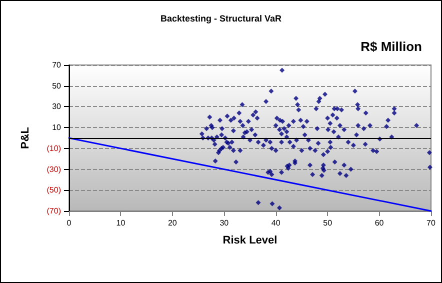  I want to click on y-axis-title: P&L, so click(26, 137).